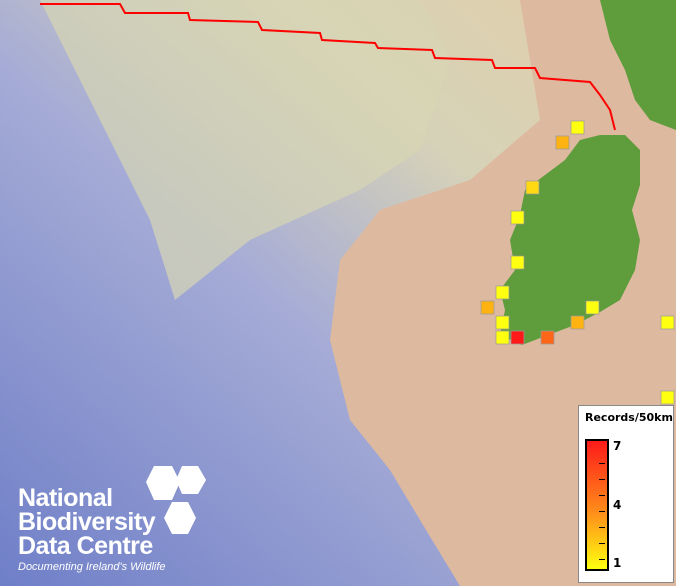  What do you see at coordinates (176, 500) in the screenshot?
I see `logo-hexagon-icon` at bounding box center [176, 500].